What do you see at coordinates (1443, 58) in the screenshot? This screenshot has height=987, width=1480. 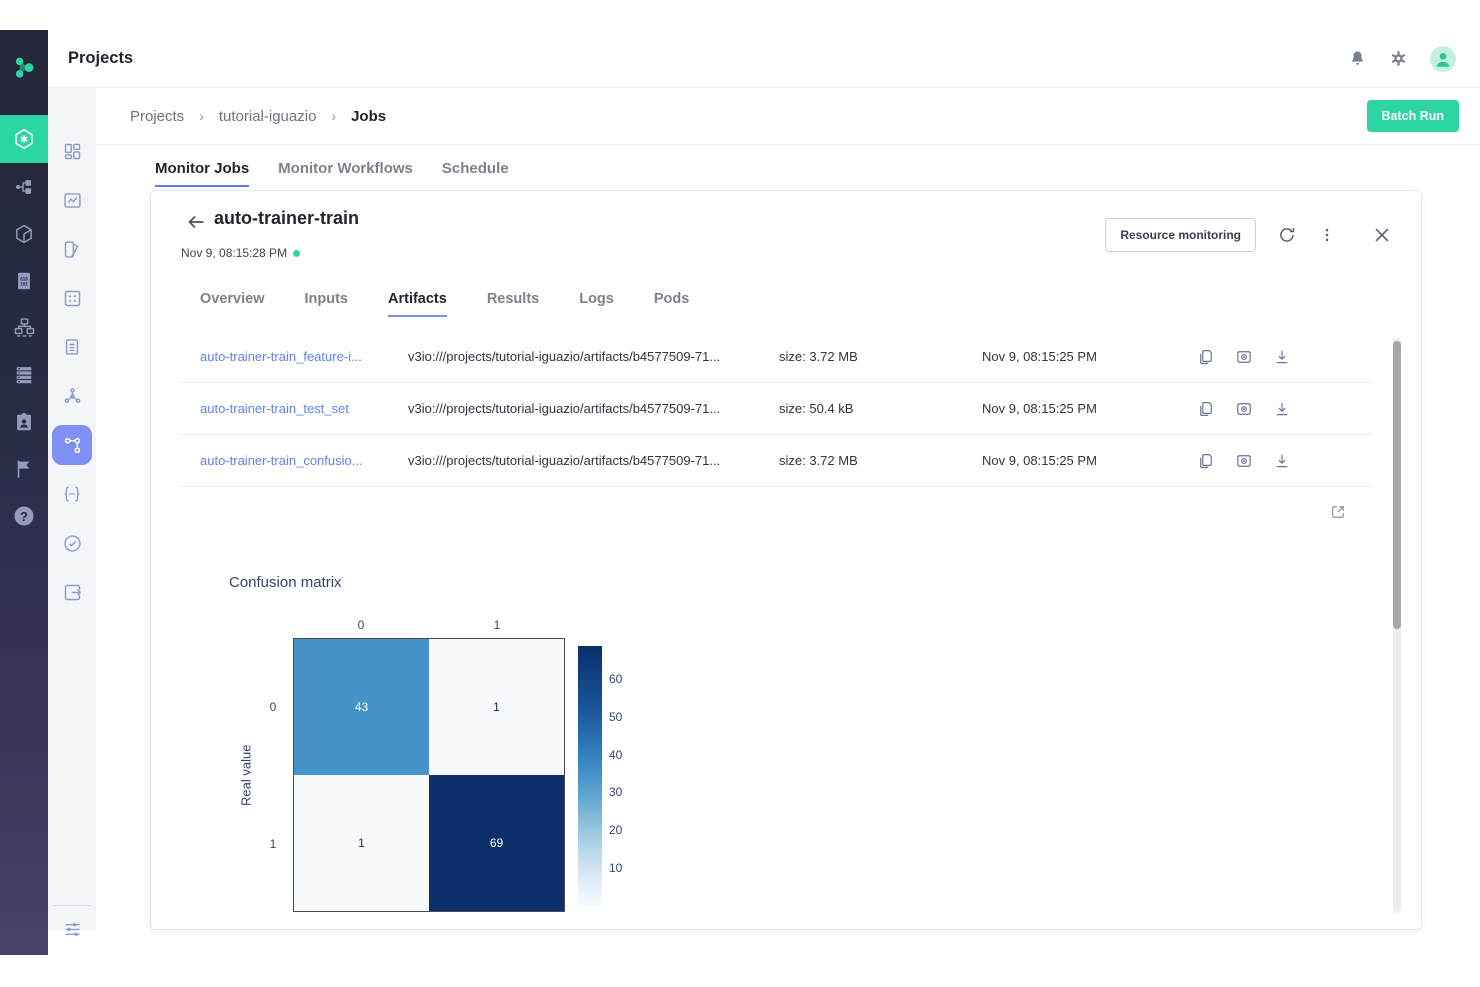 I see `user-avatar-icon` at bounding box center [1443, 58].